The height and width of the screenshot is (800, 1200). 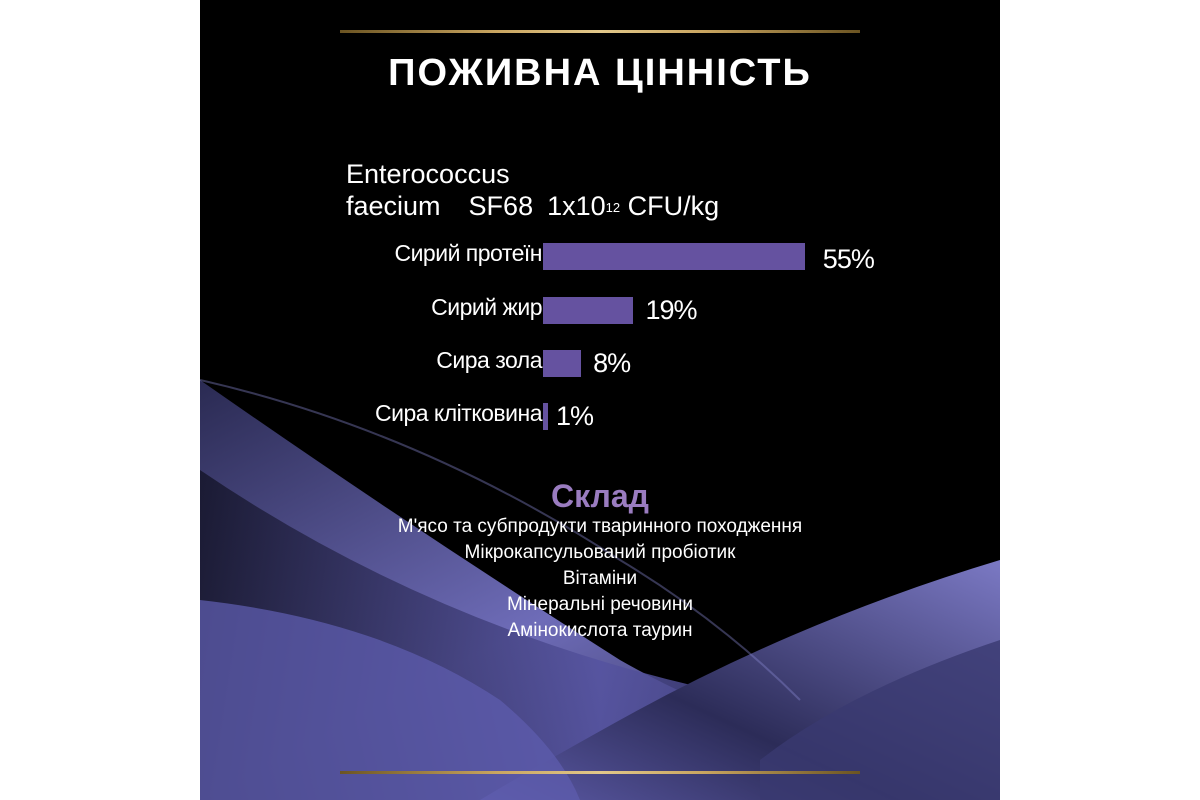 What do you see at coordinates (600, 31) in the screenshot?
I see `gold-divider-top` at bounding box center [600, 31].